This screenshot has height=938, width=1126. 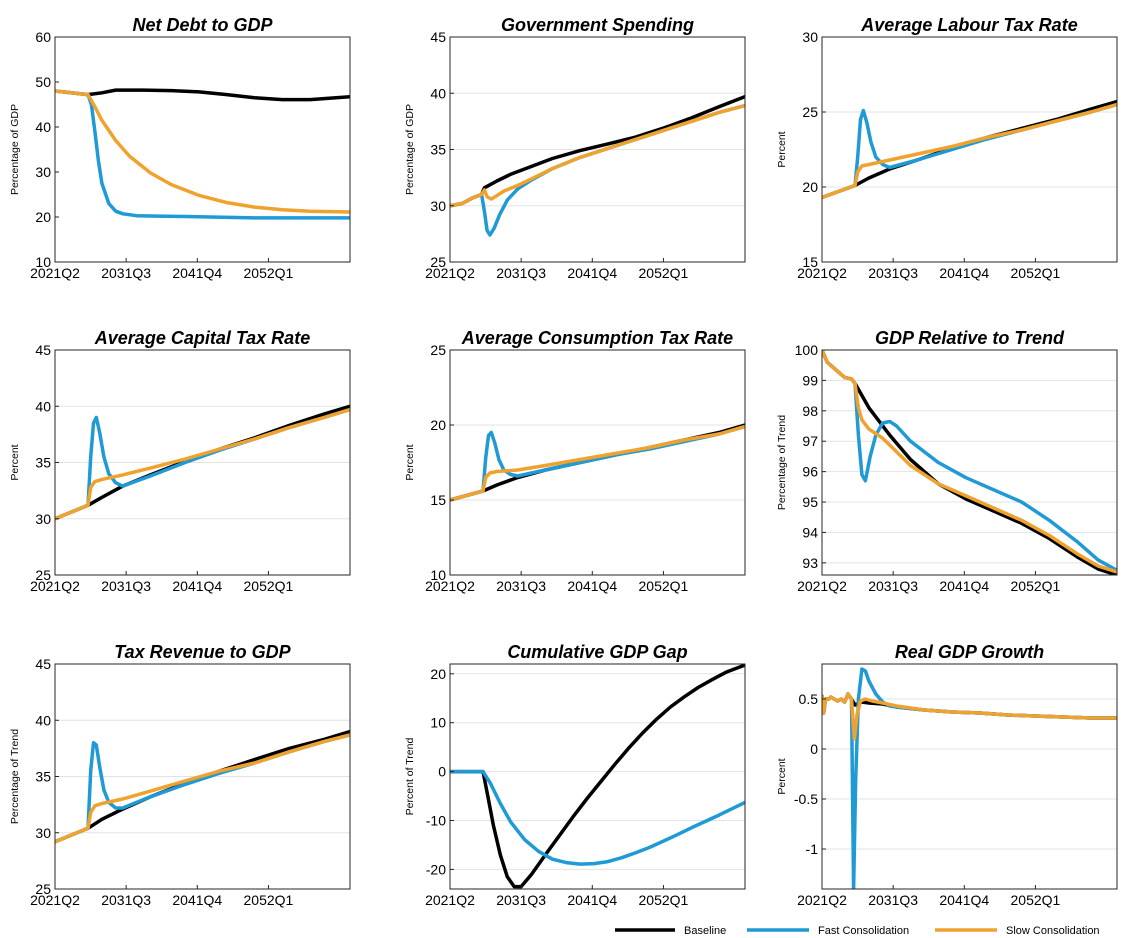 What do you see at coordinates (1053, 931) in the screenshot?
I see `legend-label-slow: Slow Consolidation` at bounding box center [1053, 931].